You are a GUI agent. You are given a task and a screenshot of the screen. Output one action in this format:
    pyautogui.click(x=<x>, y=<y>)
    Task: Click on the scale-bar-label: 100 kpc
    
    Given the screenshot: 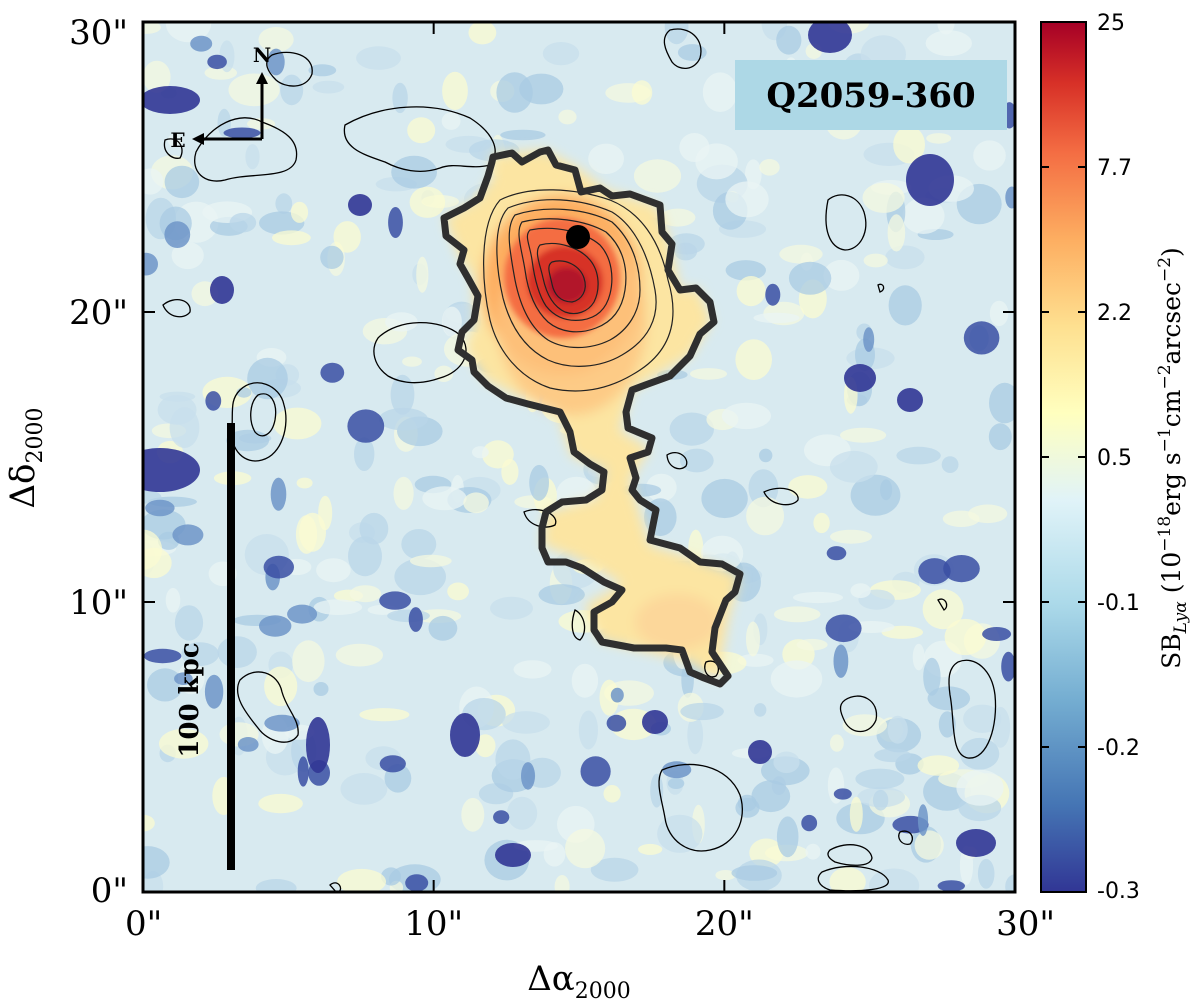 What is the action you would take?
    pyautogui.click(x=190, y=699)
    